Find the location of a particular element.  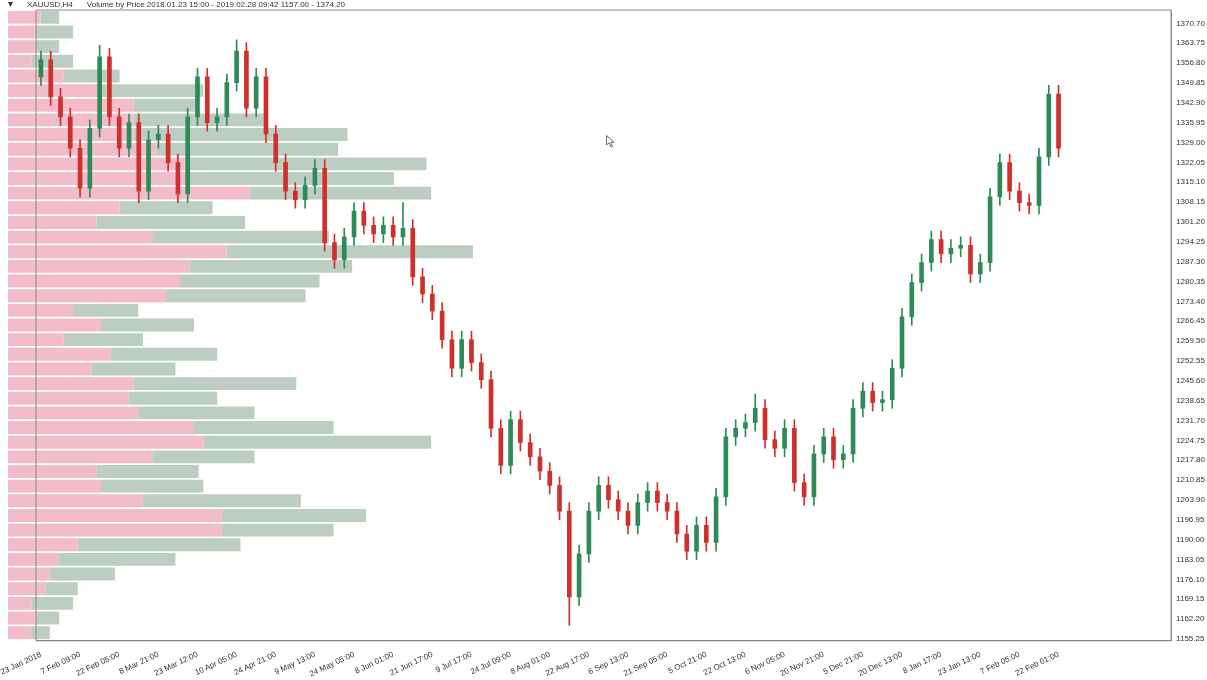

y-tick-label: 1342.90 is located at coordinates (1191, 103).